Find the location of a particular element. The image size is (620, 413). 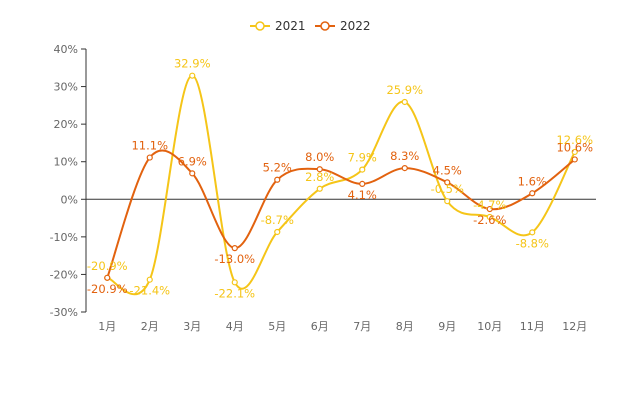

x-tick-label: 6月 is located at coordinates (320, 326).